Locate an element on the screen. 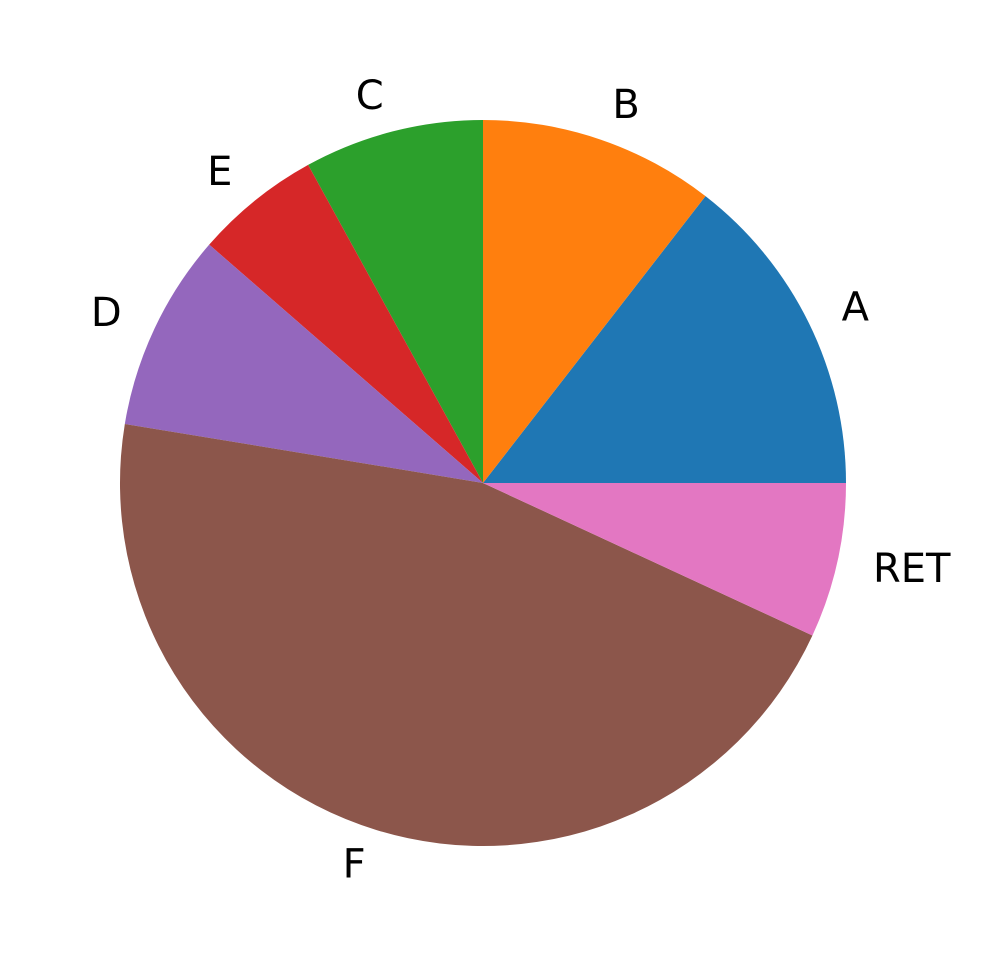 Image resolution: width=982 pixels, height=966 pixels. pie-label-e: E is located at coordinates (219, 172).